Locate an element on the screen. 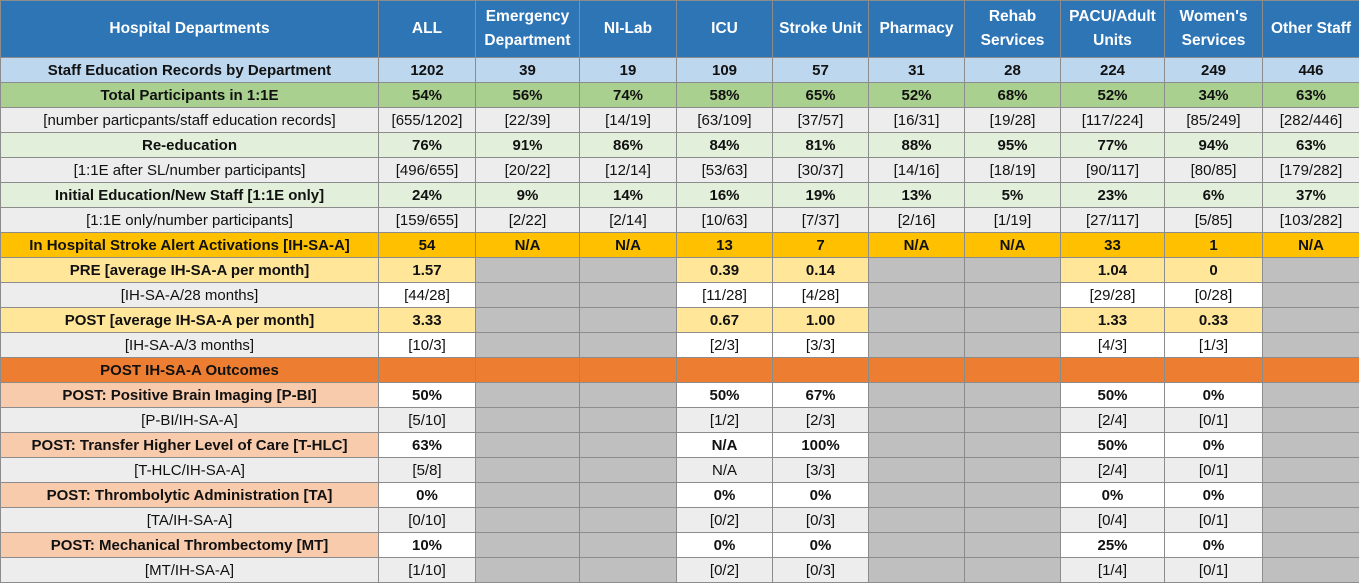 Image resolution: width=1359 pixels, height=585 pixels. table-cell: 68% is located at coordinates (1012, 95).